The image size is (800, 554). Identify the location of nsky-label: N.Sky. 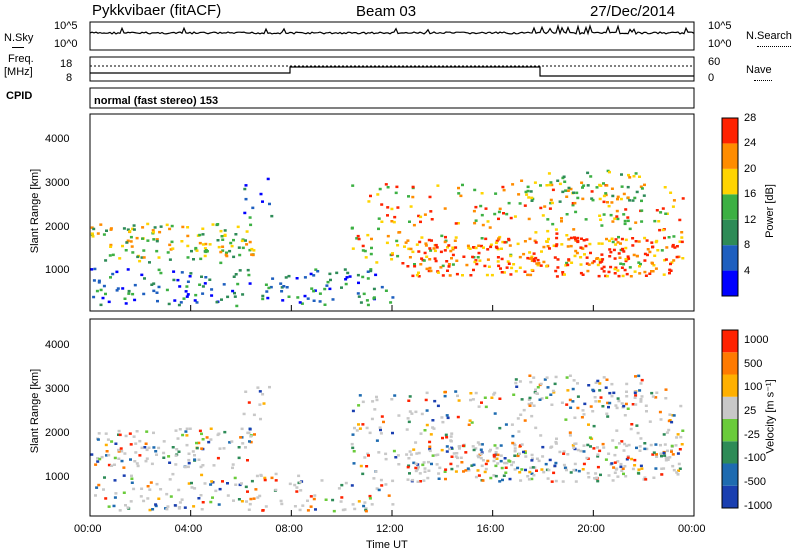
(19, 38).